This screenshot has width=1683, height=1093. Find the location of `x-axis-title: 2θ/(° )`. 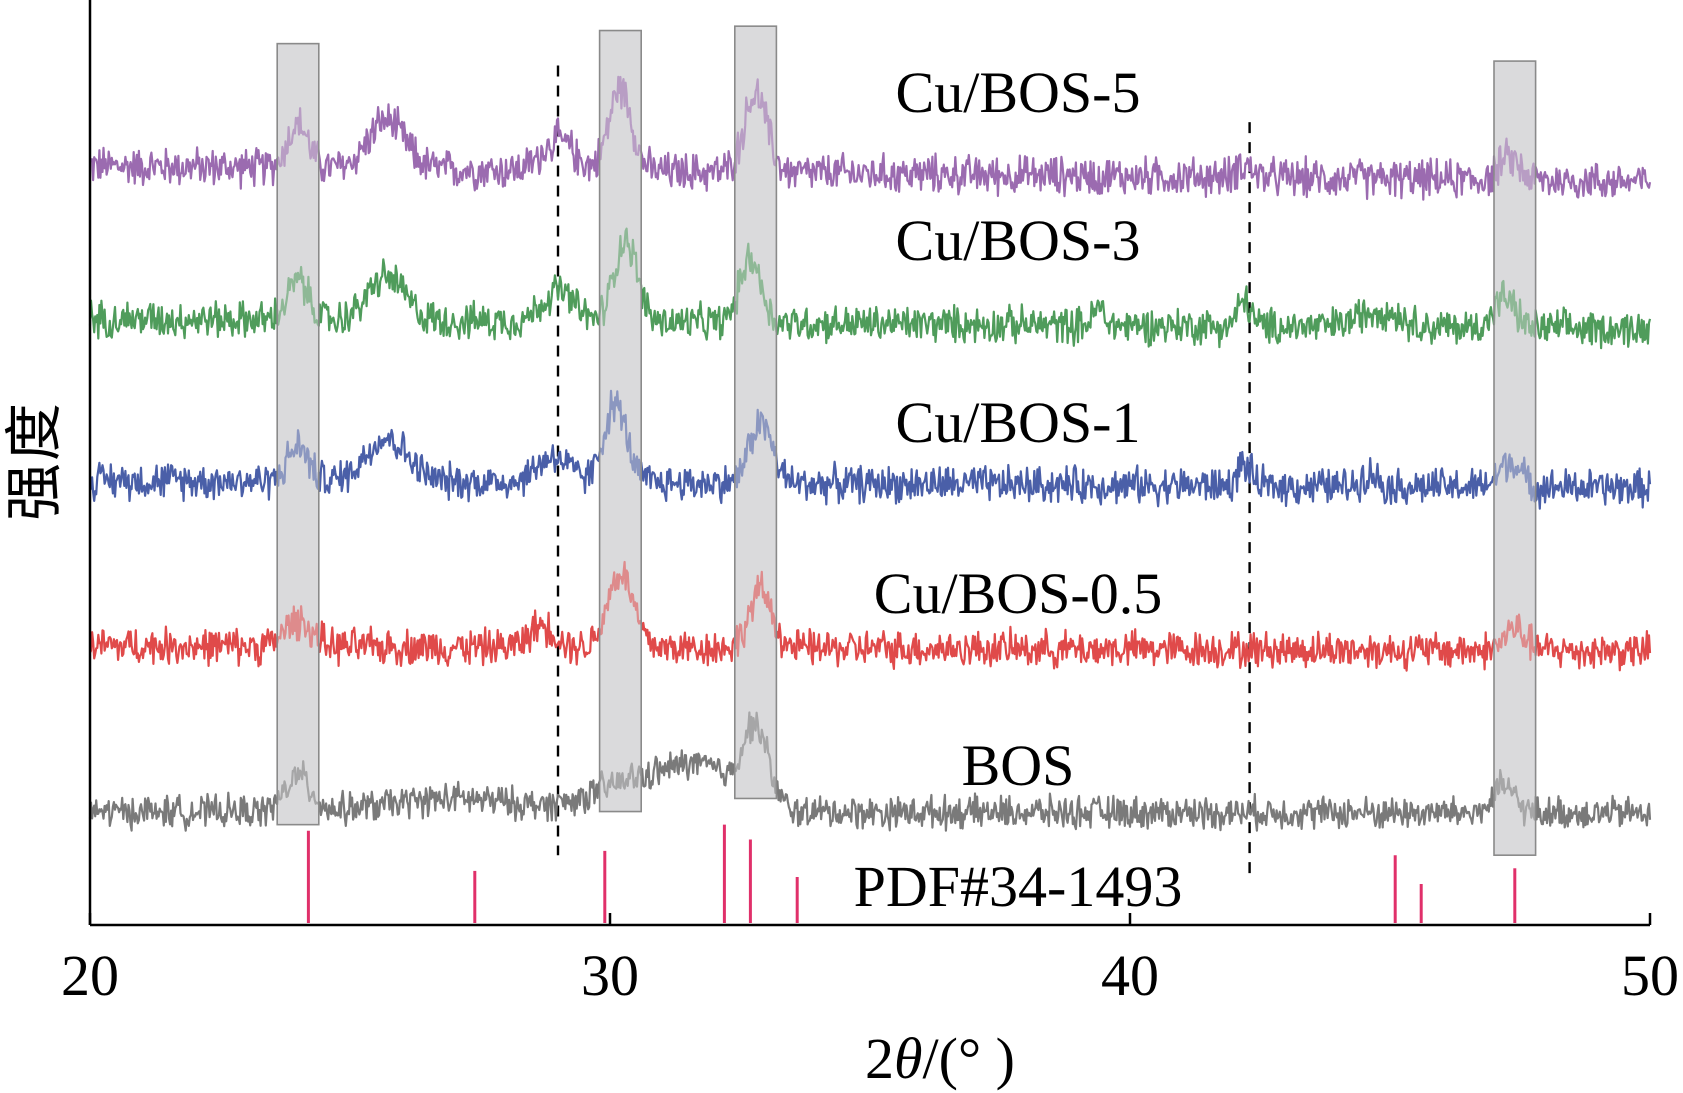

x-axis-title: 2θ/(° ) is located at coordinates (940, 1058).